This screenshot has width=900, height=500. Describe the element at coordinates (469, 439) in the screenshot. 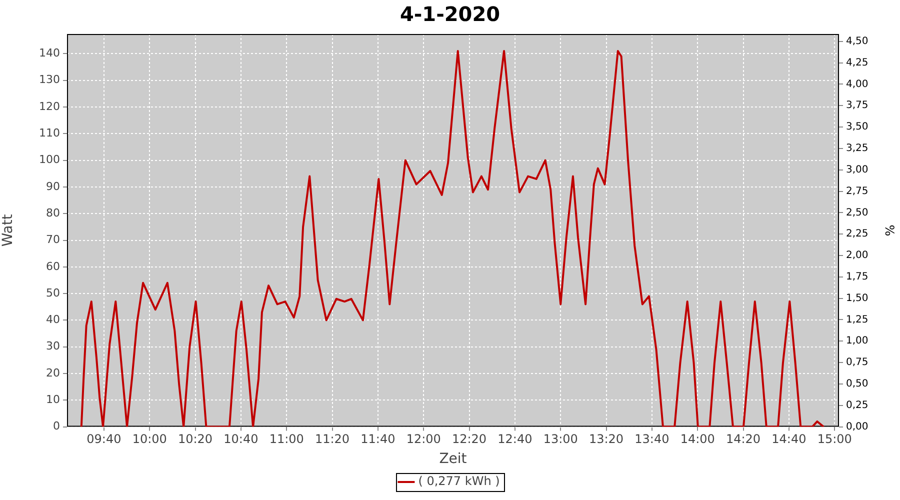

I see `x-tick-label: 12:20` at that location.